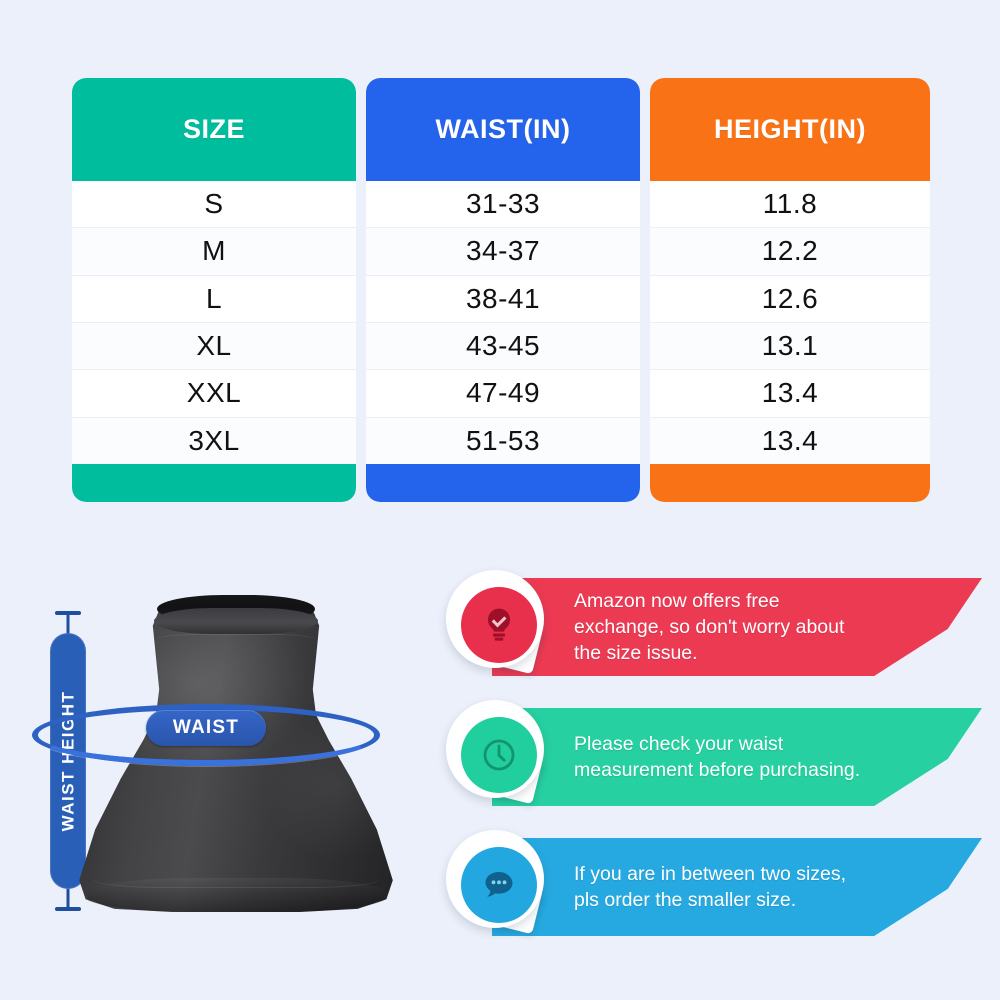 Image resolution: width=1000 pixels, height=1000 pixels. Describe the element at coordinates (214, 129) in the screenshot. I see `column-header-size: SIZE` at that location.